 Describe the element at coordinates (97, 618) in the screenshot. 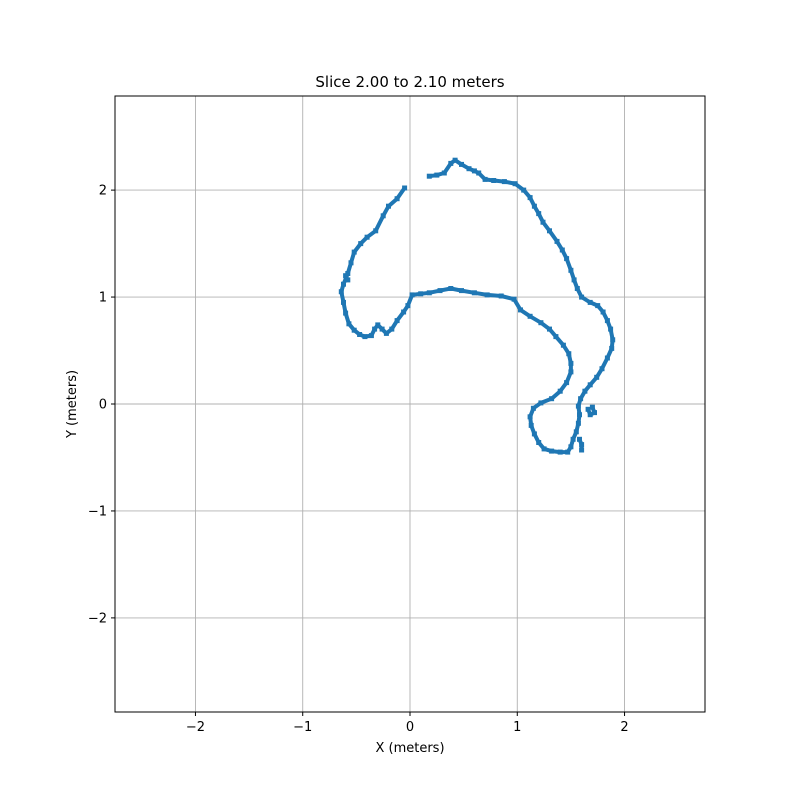

I see `y-tick-label: −2` at that location.